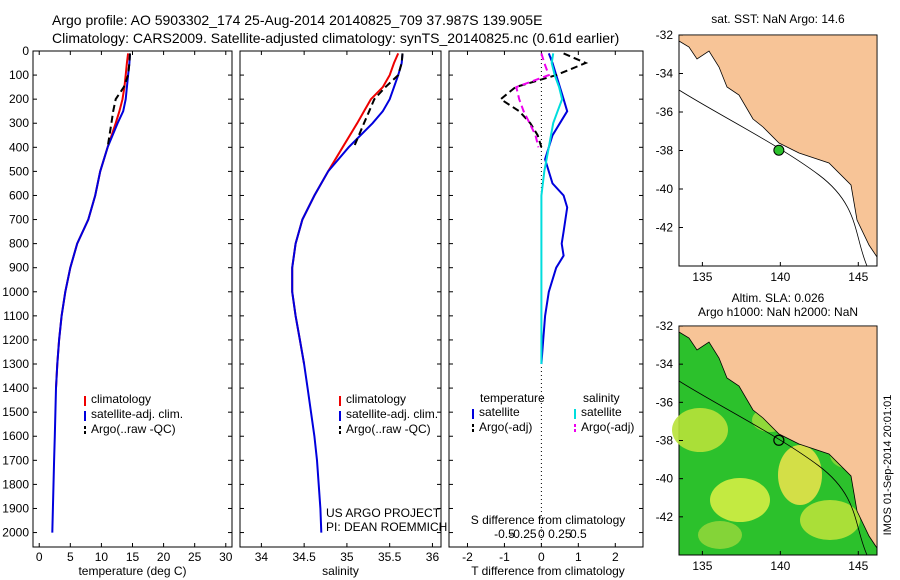 Image resolution: width=900 pixels, height=580 pixels. I want to click on depth-tick-label: 600, so click(19, 195).